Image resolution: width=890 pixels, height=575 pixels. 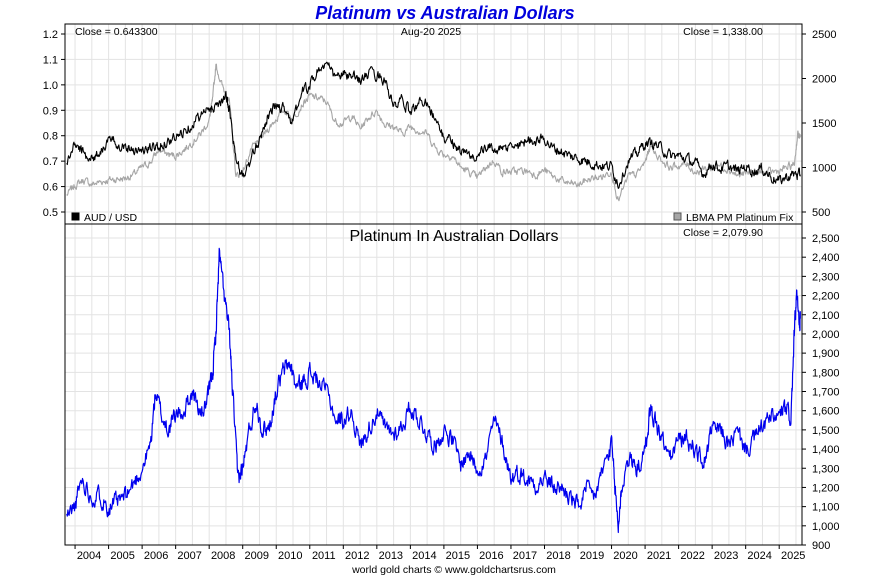 What do you see at coordinates (50, 60) in the screenshot?
I see `y-left-tick-label: 1.1` at bounding box center [50, 60].